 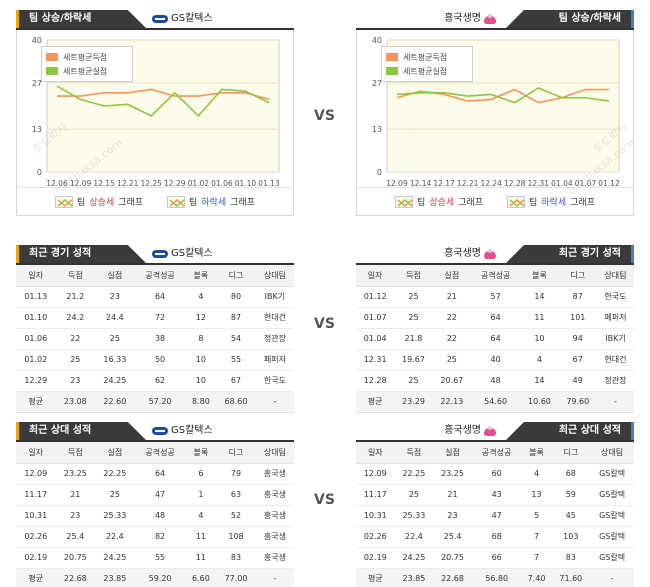 I want to click on table-cell: 12.09, so click(x=375, y=474).